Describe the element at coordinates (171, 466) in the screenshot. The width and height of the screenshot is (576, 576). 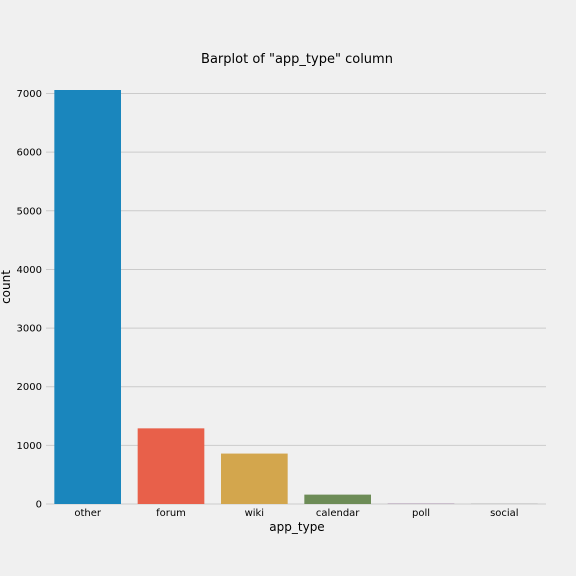
I see `bar-forum` at that location.